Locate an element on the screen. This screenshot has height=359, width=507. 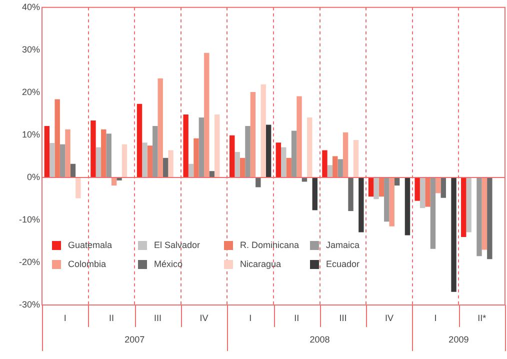
y-tick-label: 0% is located at coordinates (33, 177).